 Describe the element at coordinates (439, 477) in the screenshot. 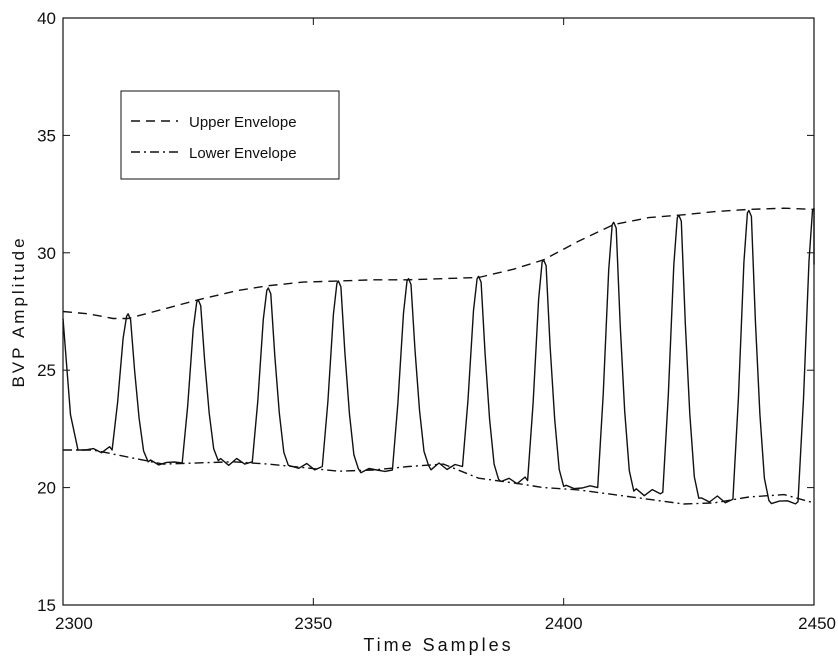

I see `lower-envelope-line` at that location.